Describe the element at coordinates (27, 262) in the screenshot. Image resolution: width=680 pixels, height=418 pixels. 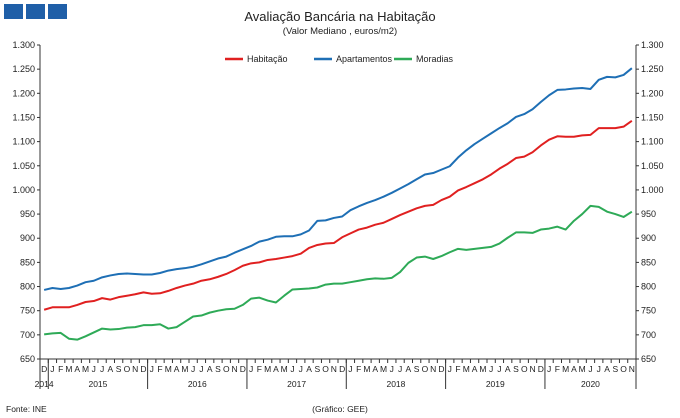
I see `y-tick-label-left: 850` at that location.